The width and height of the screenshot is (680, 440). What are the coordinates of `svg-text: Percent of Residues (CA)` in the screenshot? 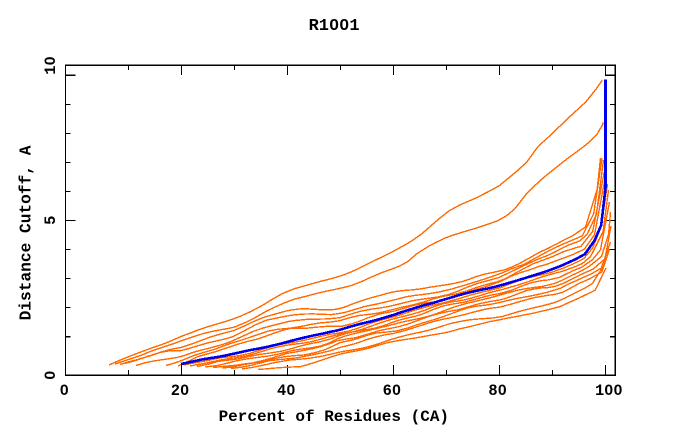 It's located at (334, 417).